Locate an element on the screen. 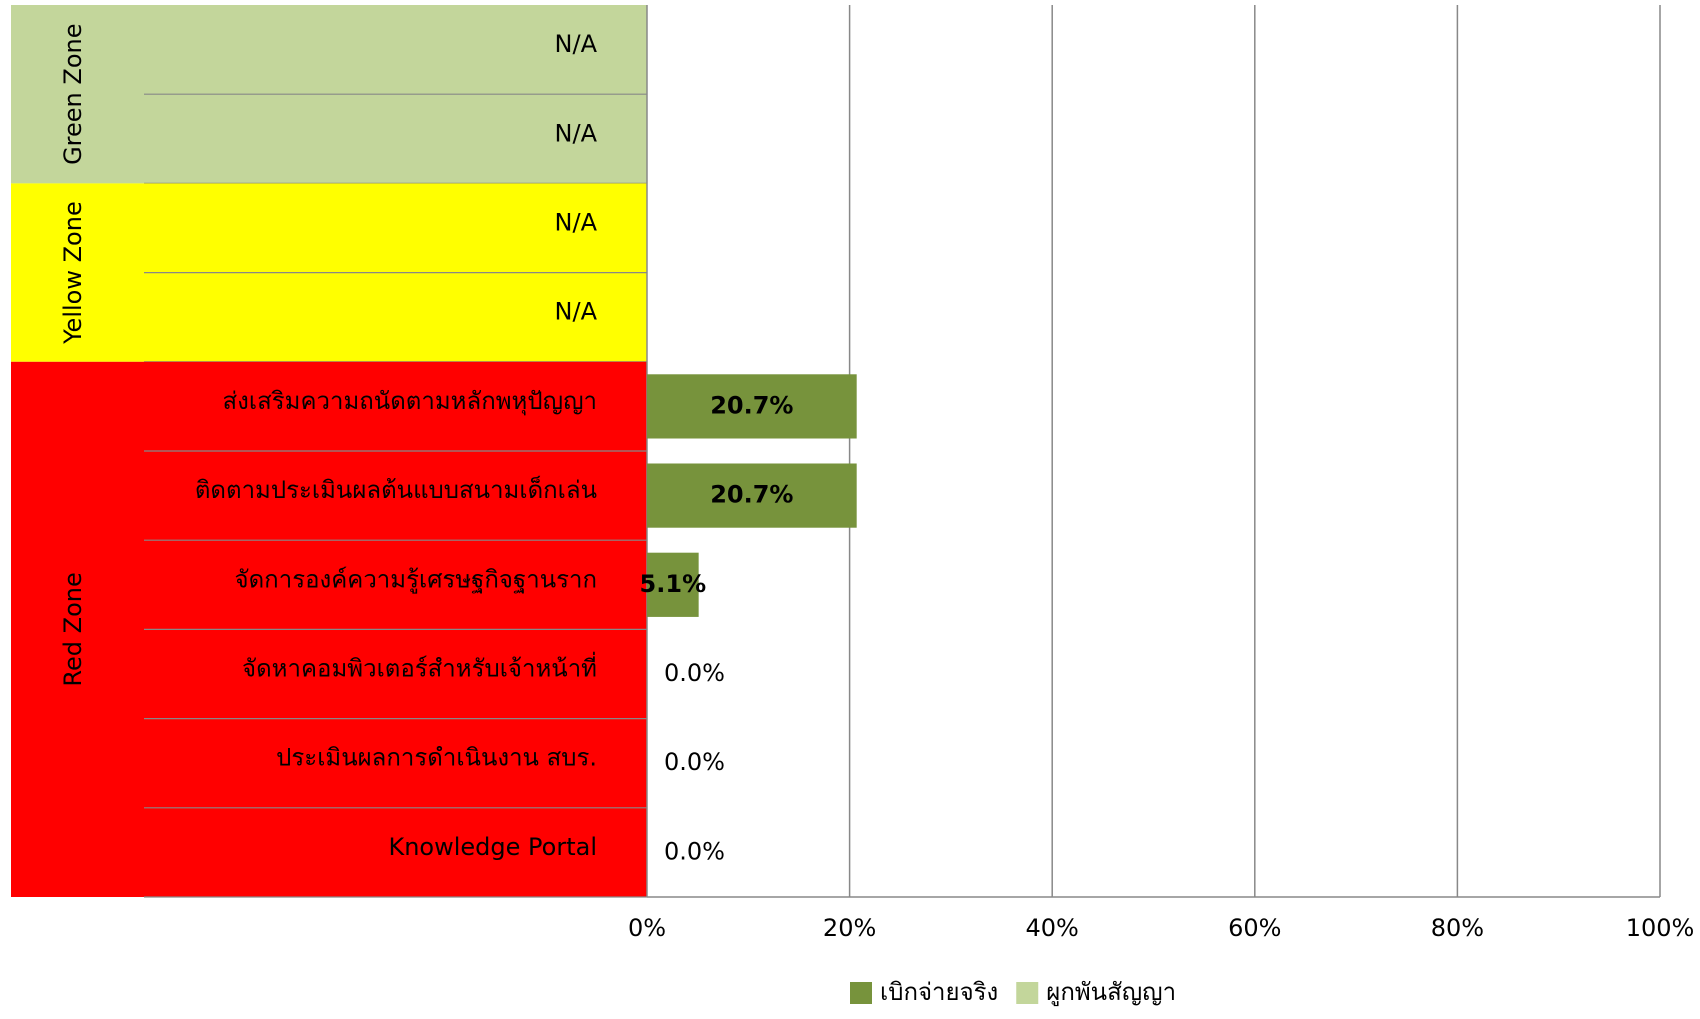 The image size is (1700, 1019). zone-label: Red Zone is located at coordinates (73, 629).